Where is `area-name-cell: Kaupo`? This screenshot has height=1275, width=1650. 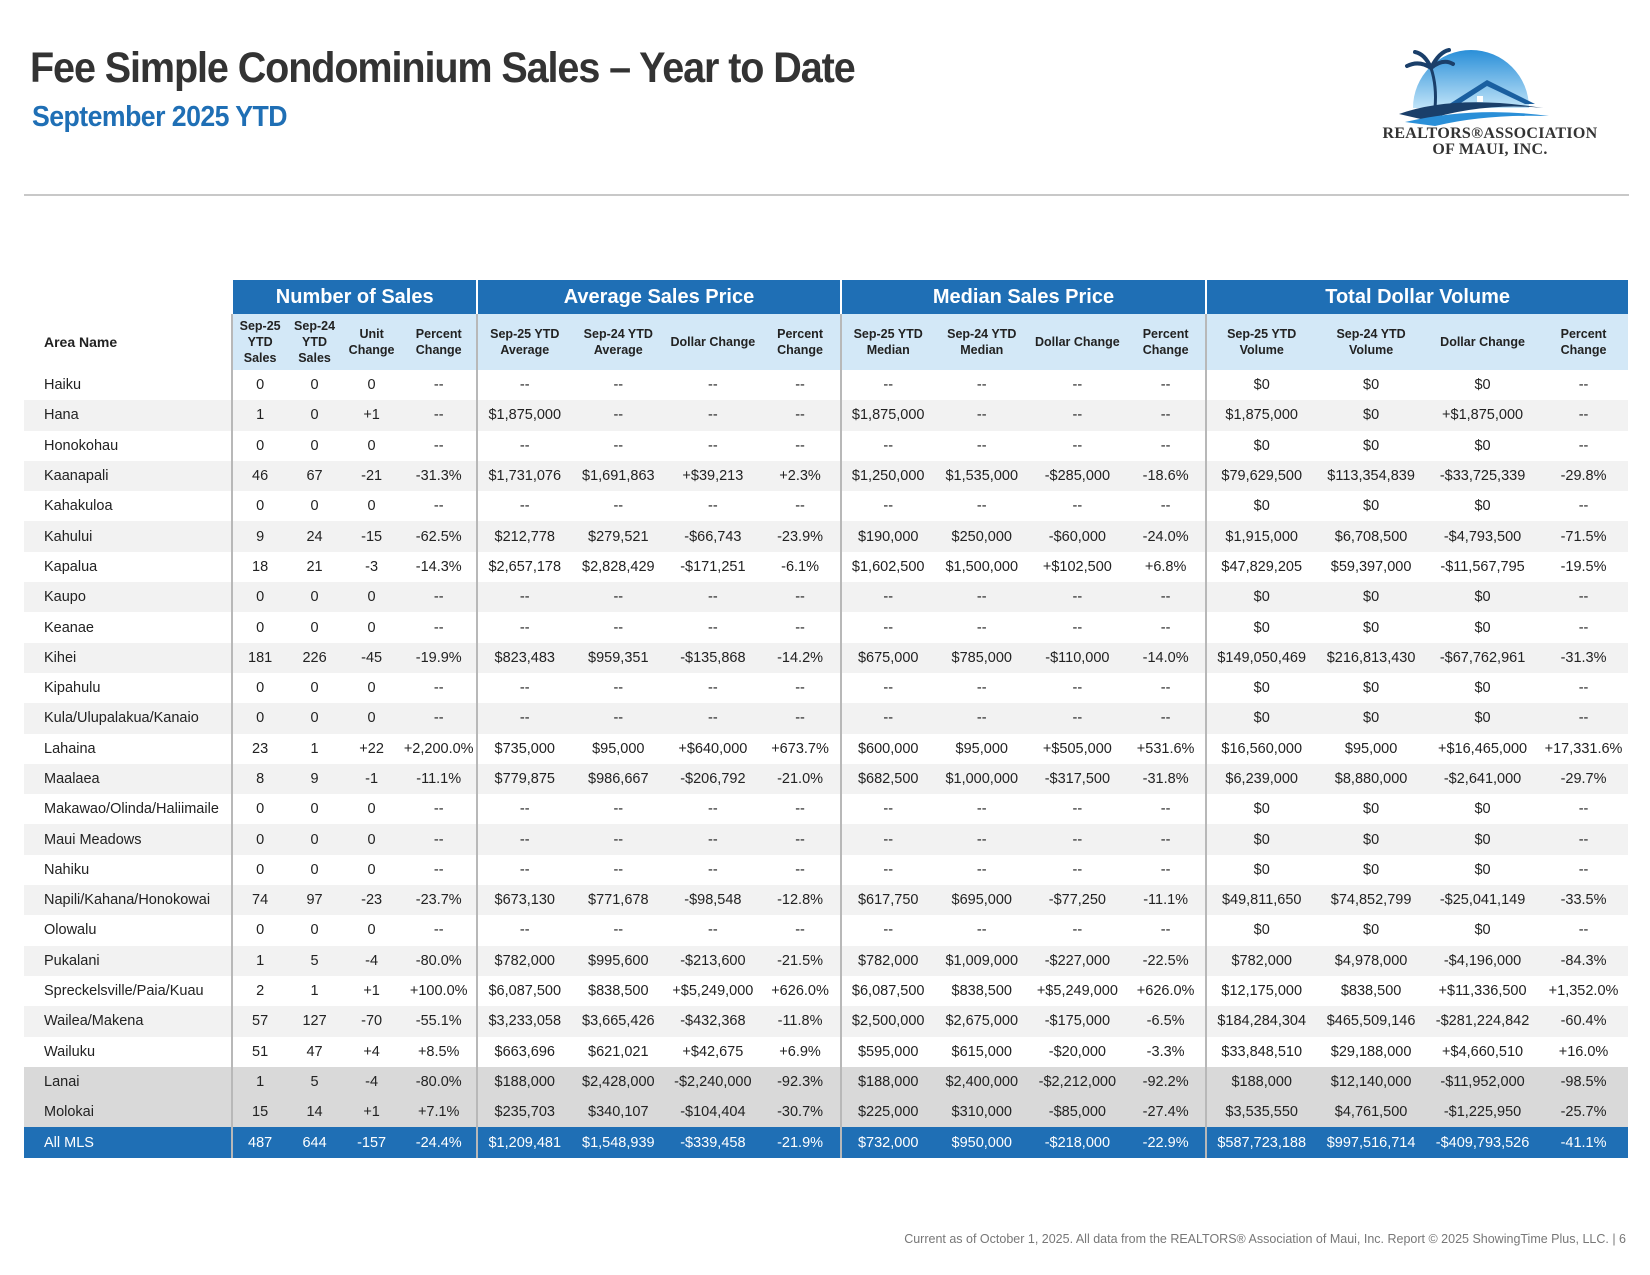
area-name-cell: Kaupo is located at coordinates (128, 597).